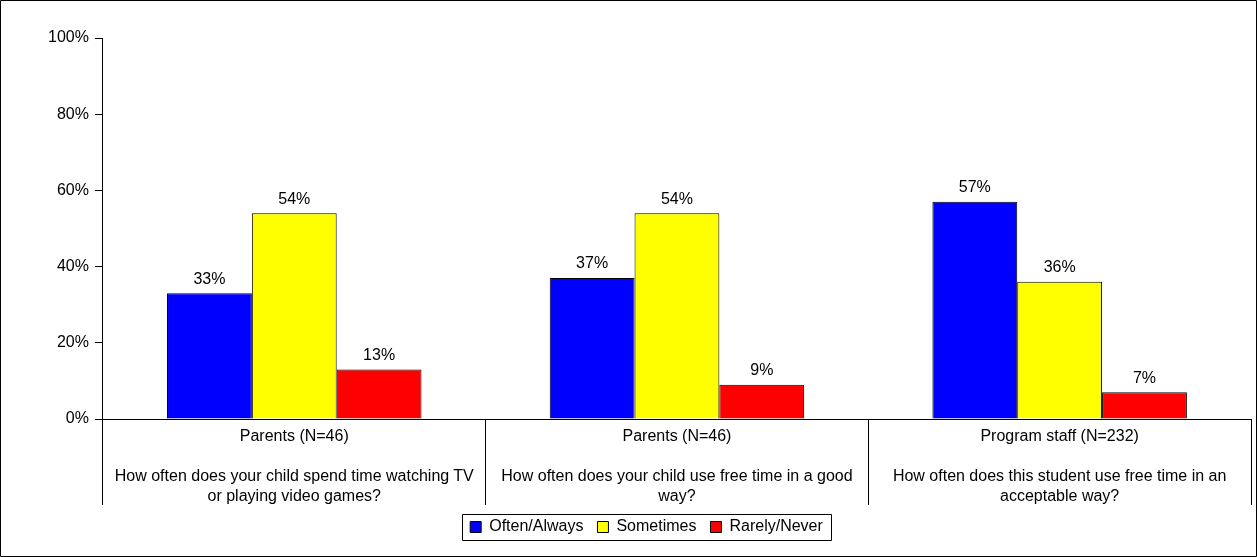 The image size is (1257, 557). What do you see at coordinates (677, 466) in the screenshot?
I see `category-label: Parents (N=46) How often does your child use free time in a good way?` at bounding box center [677, 466].